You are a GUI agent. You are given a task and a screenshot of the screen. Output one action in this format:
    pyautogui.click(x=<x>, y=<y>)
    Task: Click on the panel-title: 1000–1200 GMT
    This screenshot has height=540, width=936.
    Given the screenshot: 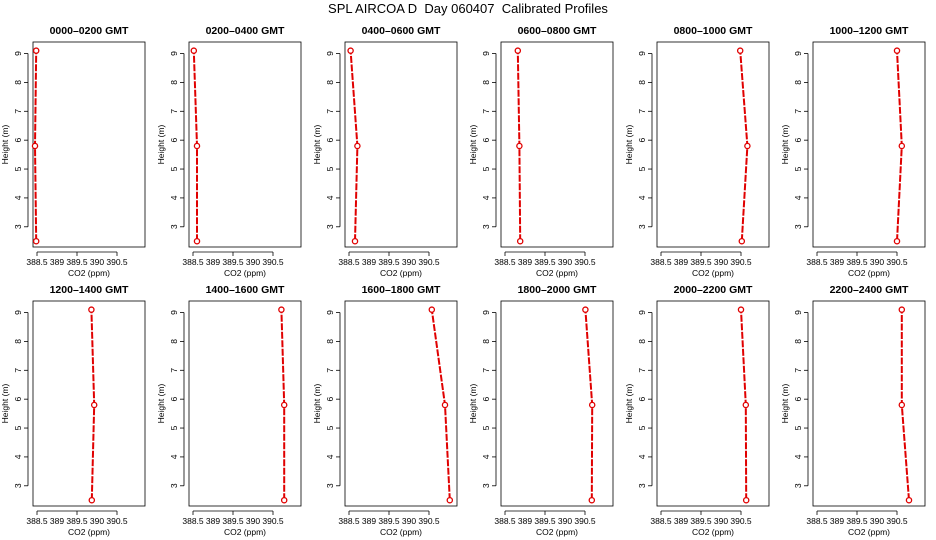 What is the action you would take?
    pyautogui.click(x=869, y=31)
    